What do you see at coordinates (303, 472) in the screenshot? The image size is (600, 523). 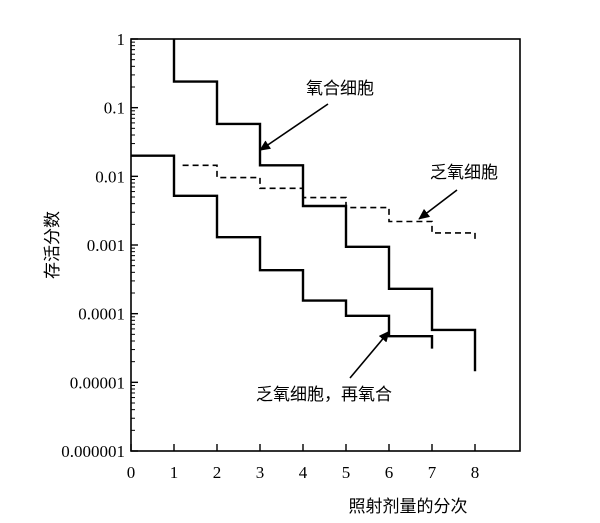 I see `x-tick-label: 4` at bounding box center [303, 472].